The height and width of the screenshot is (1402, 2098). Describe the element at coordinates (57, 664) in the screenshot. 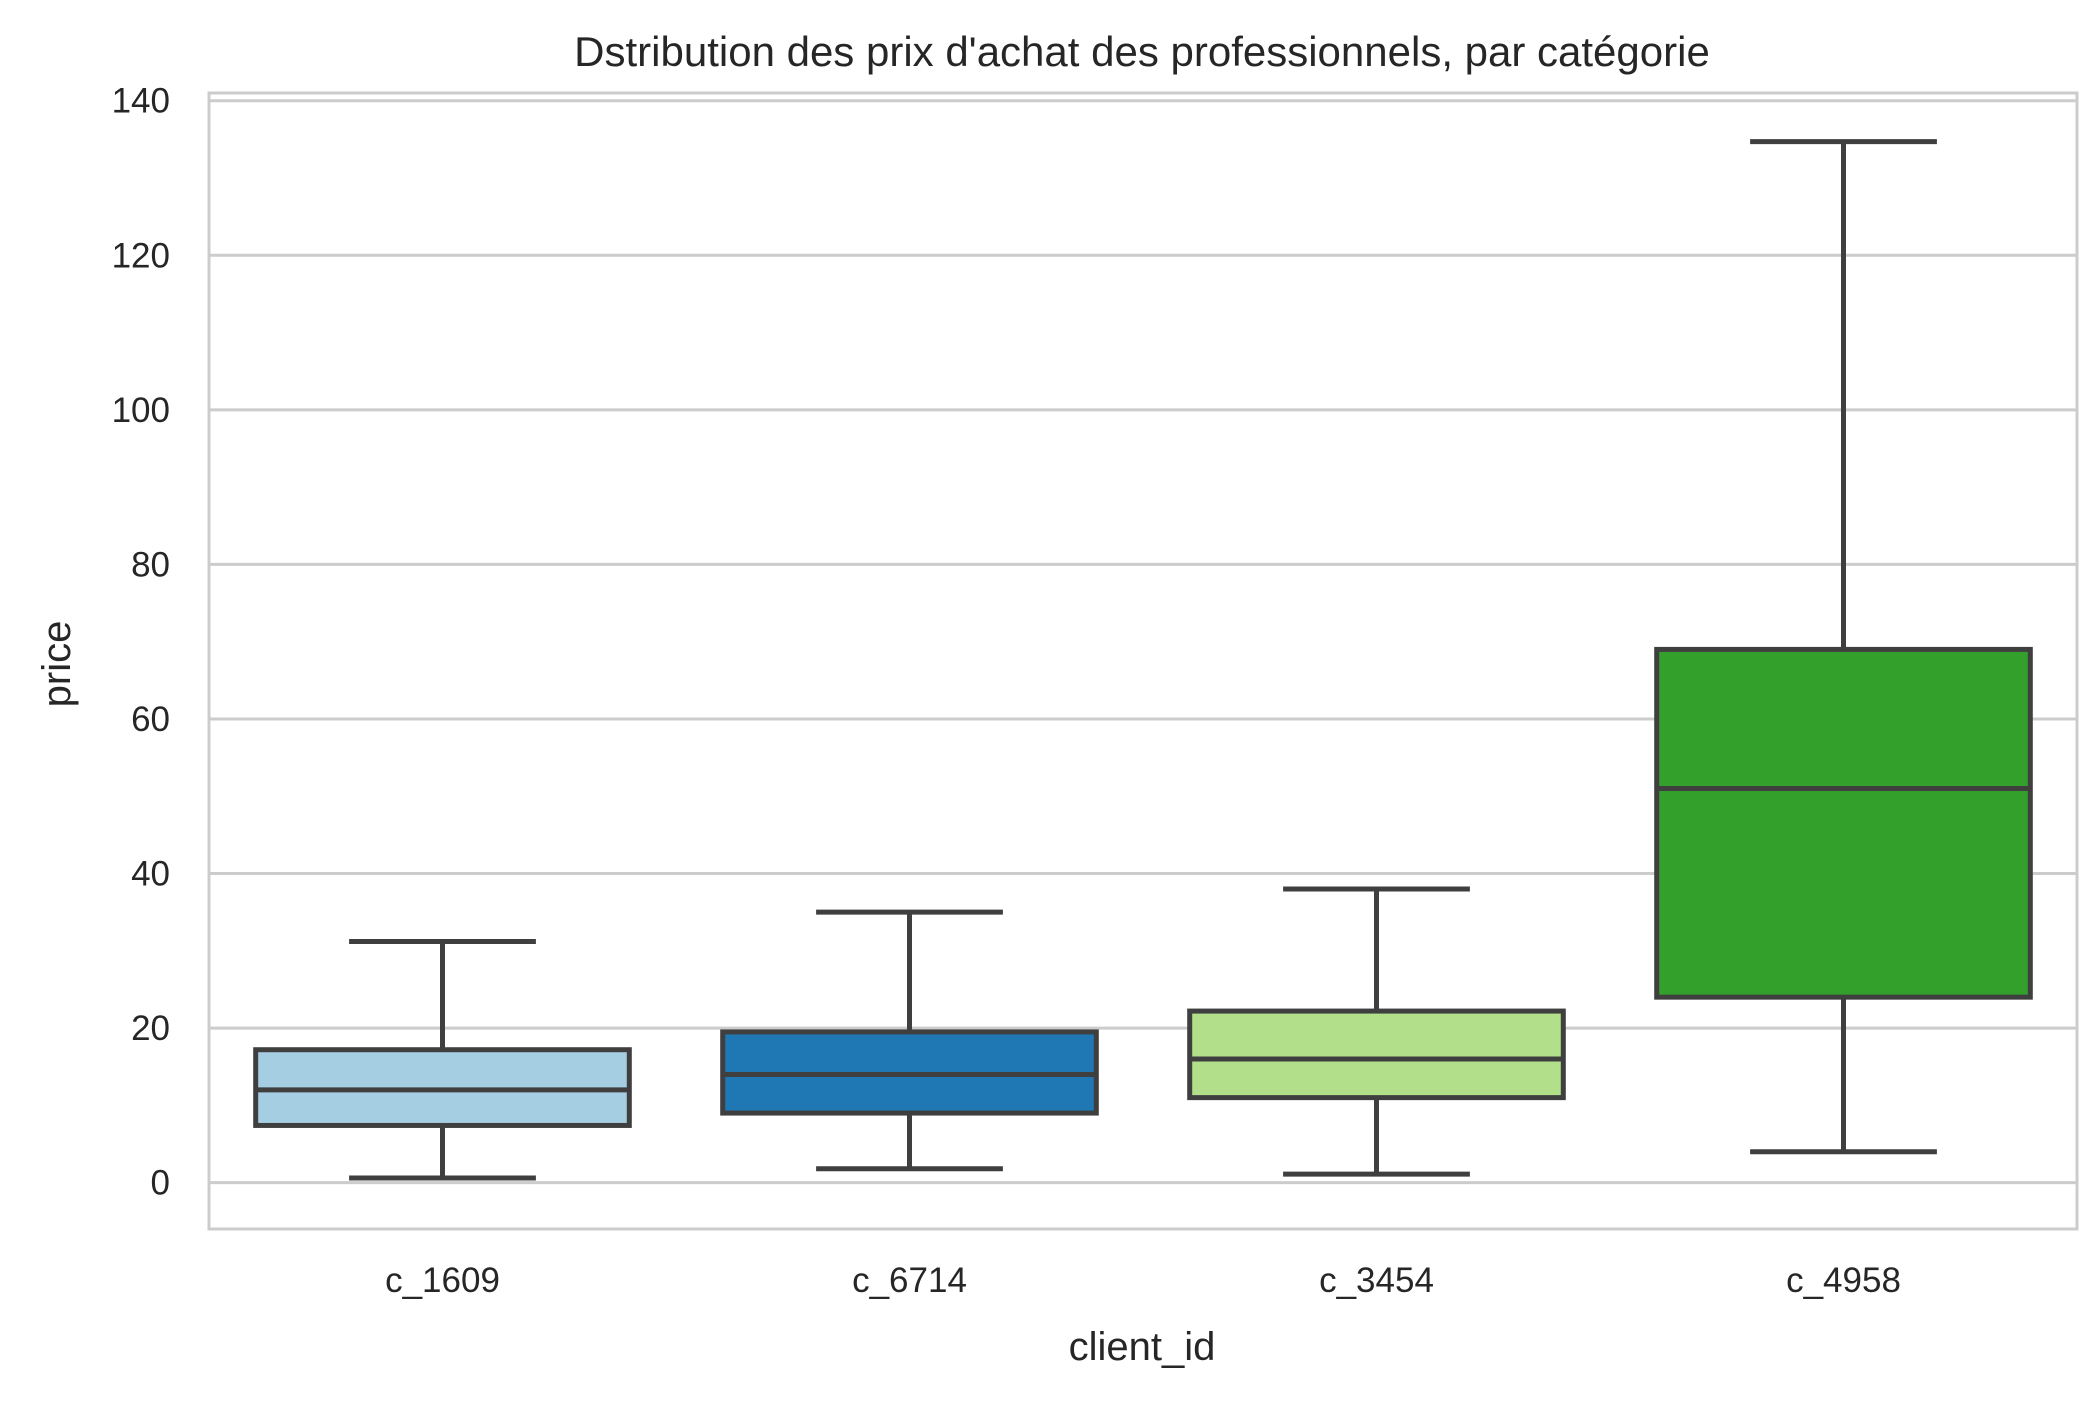

I see `y-axis-label: price` at that location.